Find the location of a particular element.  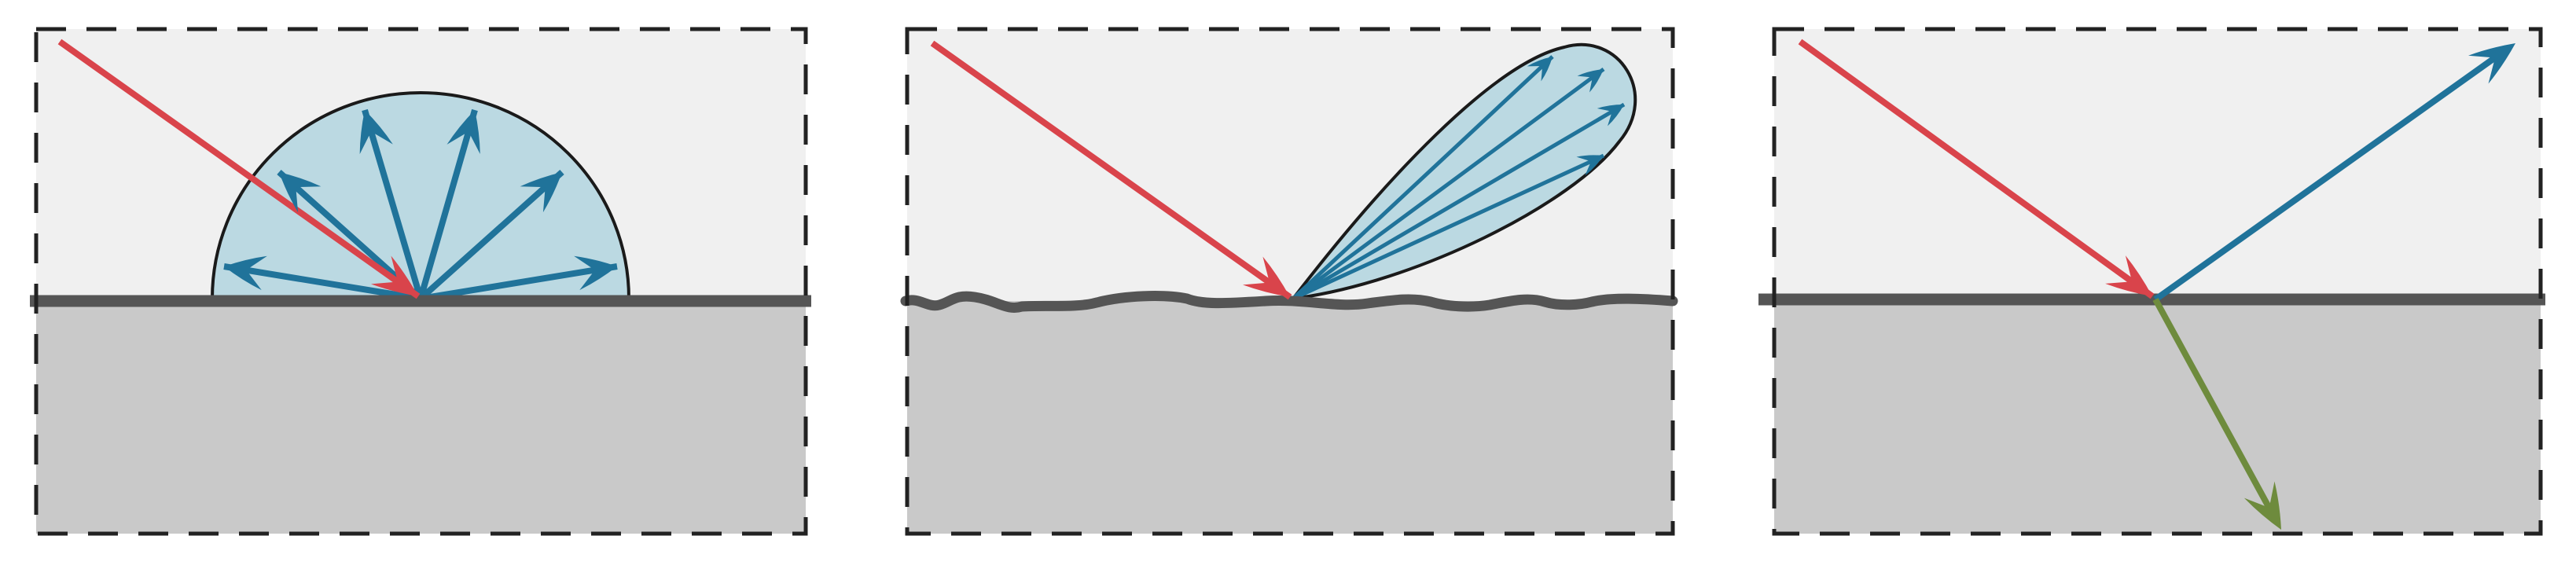

upper-medium is located at coordinates (2157, 165).